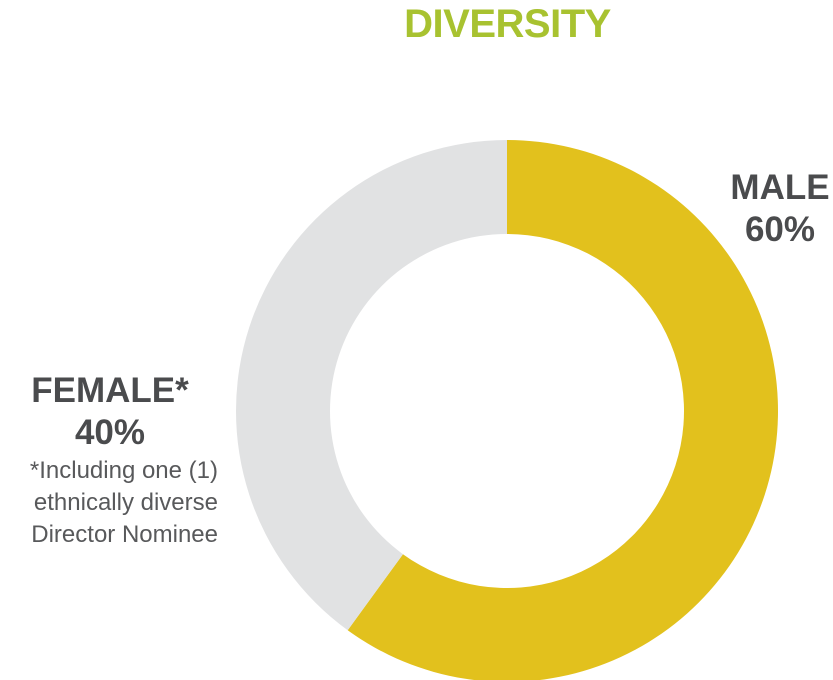 The image size is (833, 680). Describe the element at coordinates (123, 470) in the screenshot. I see `female-footnote-line: *Including one (1)` at that location.